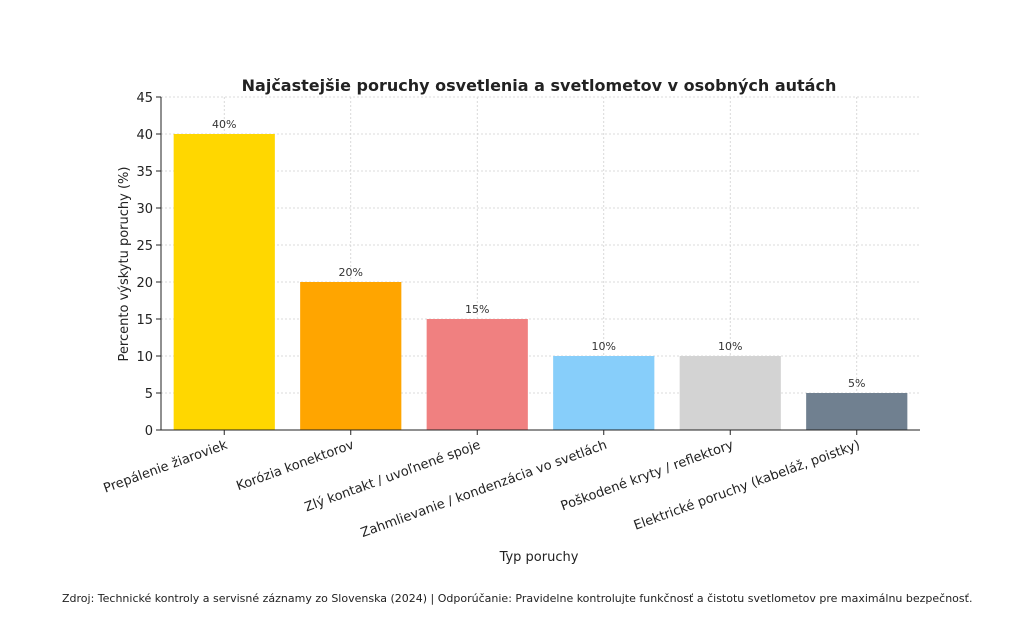  I want to click on y-tick-label: 15, so click(144, 320).